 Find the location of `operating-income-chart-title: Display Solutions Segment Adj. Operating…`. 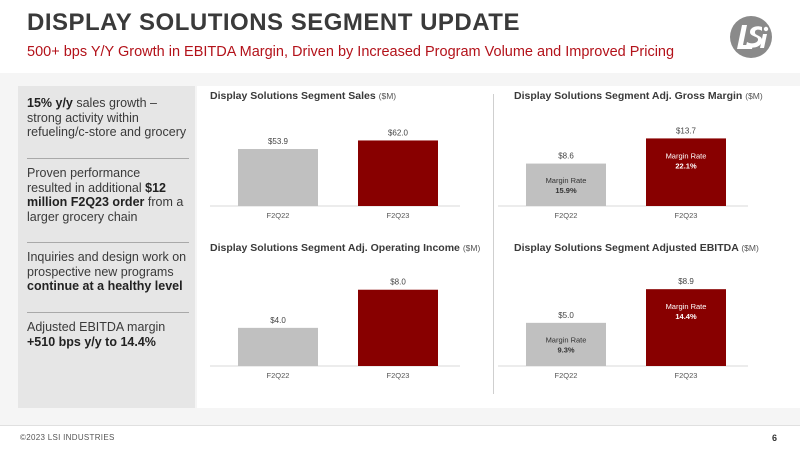

operating-income-chart-title: Display Solutions Segment Adj. Operating… is located at coordinates (345, 248).